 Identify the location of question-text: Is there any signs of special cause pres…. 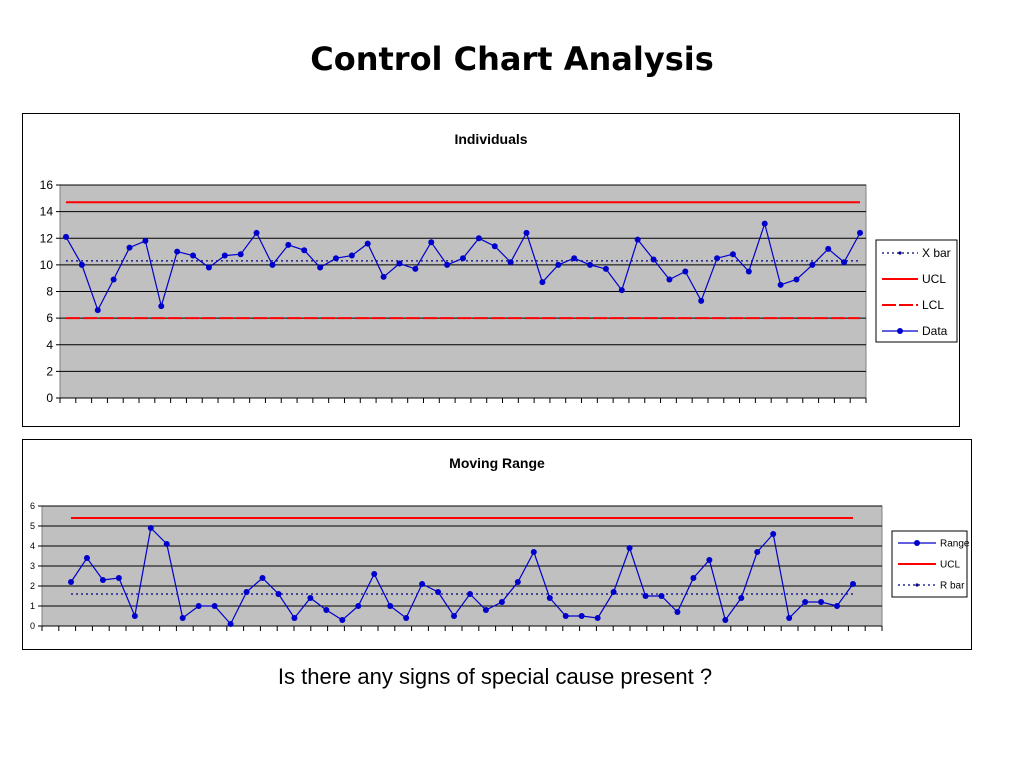
(495, 676).